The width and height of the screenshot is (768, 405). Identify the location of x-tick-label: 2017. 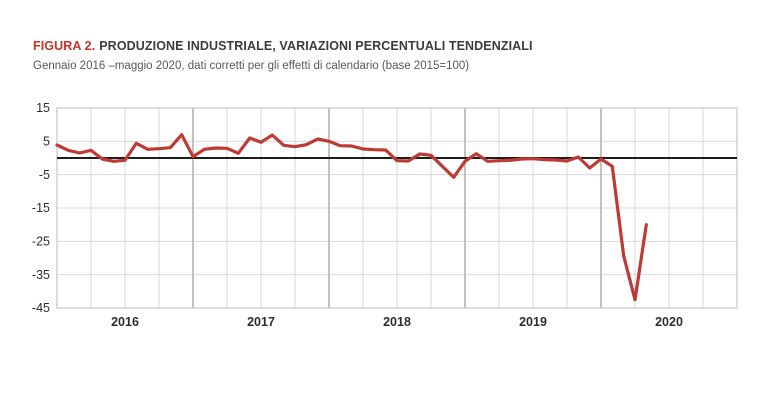
(261, 322).